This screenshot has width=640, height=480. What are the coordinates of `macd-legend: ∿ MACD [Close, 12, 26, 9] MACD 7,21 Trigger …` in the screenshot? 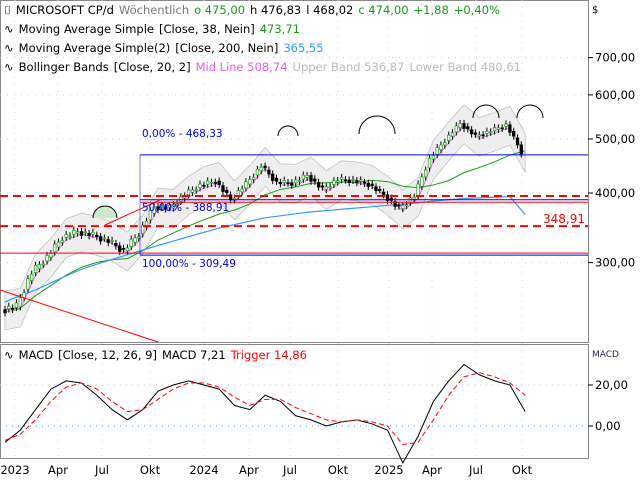 It's located at (158, 355).